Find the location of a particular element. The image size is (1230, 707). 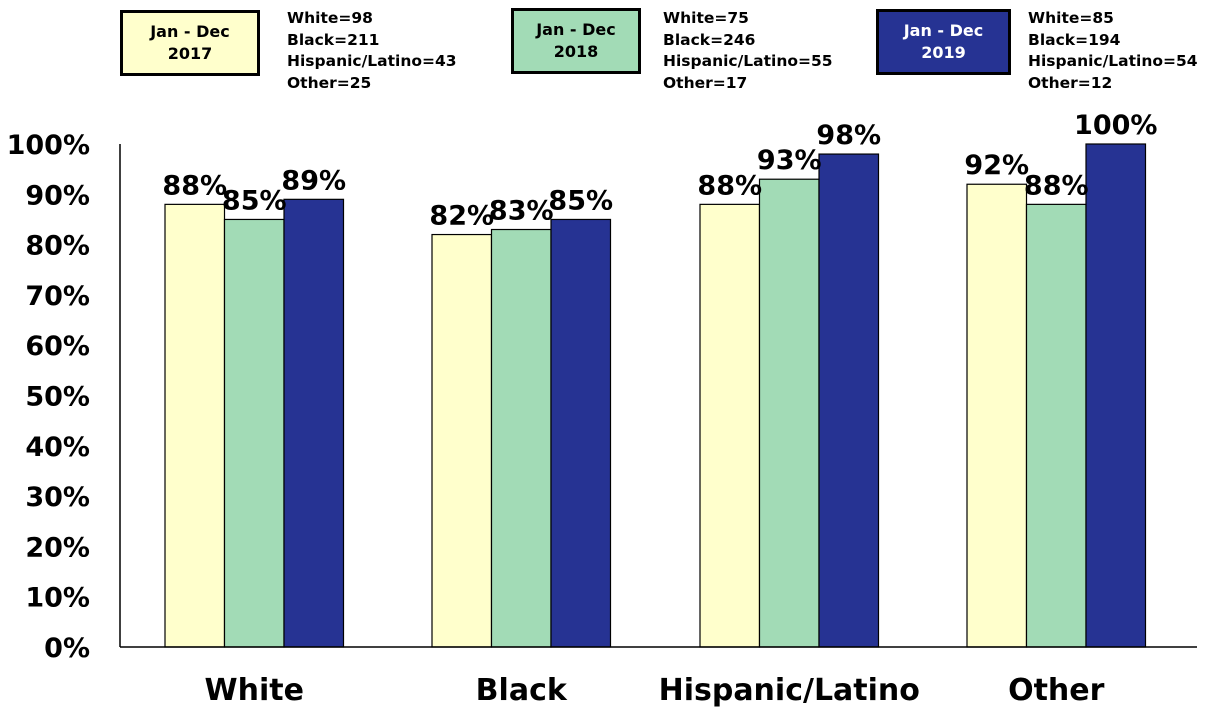

legend-swatch-2018: Jan - Dec 2018 is located at coordinates (576, 41).